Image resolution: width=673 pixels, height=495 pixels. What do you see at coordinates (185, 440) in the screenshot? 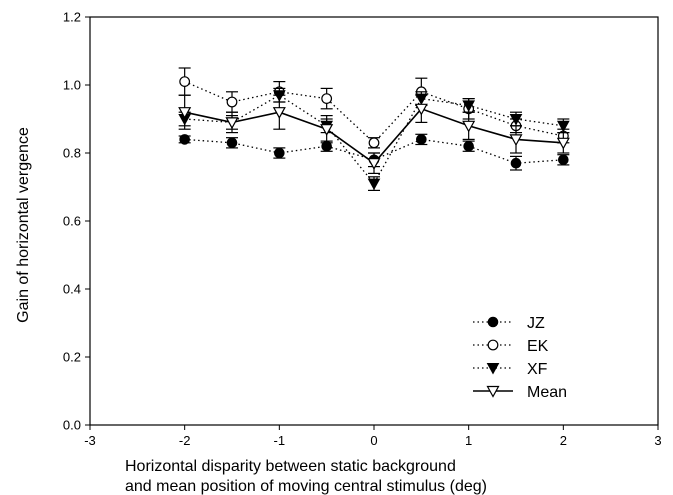
I see `x-tick-label: -2` at bounding box center [185, 440].